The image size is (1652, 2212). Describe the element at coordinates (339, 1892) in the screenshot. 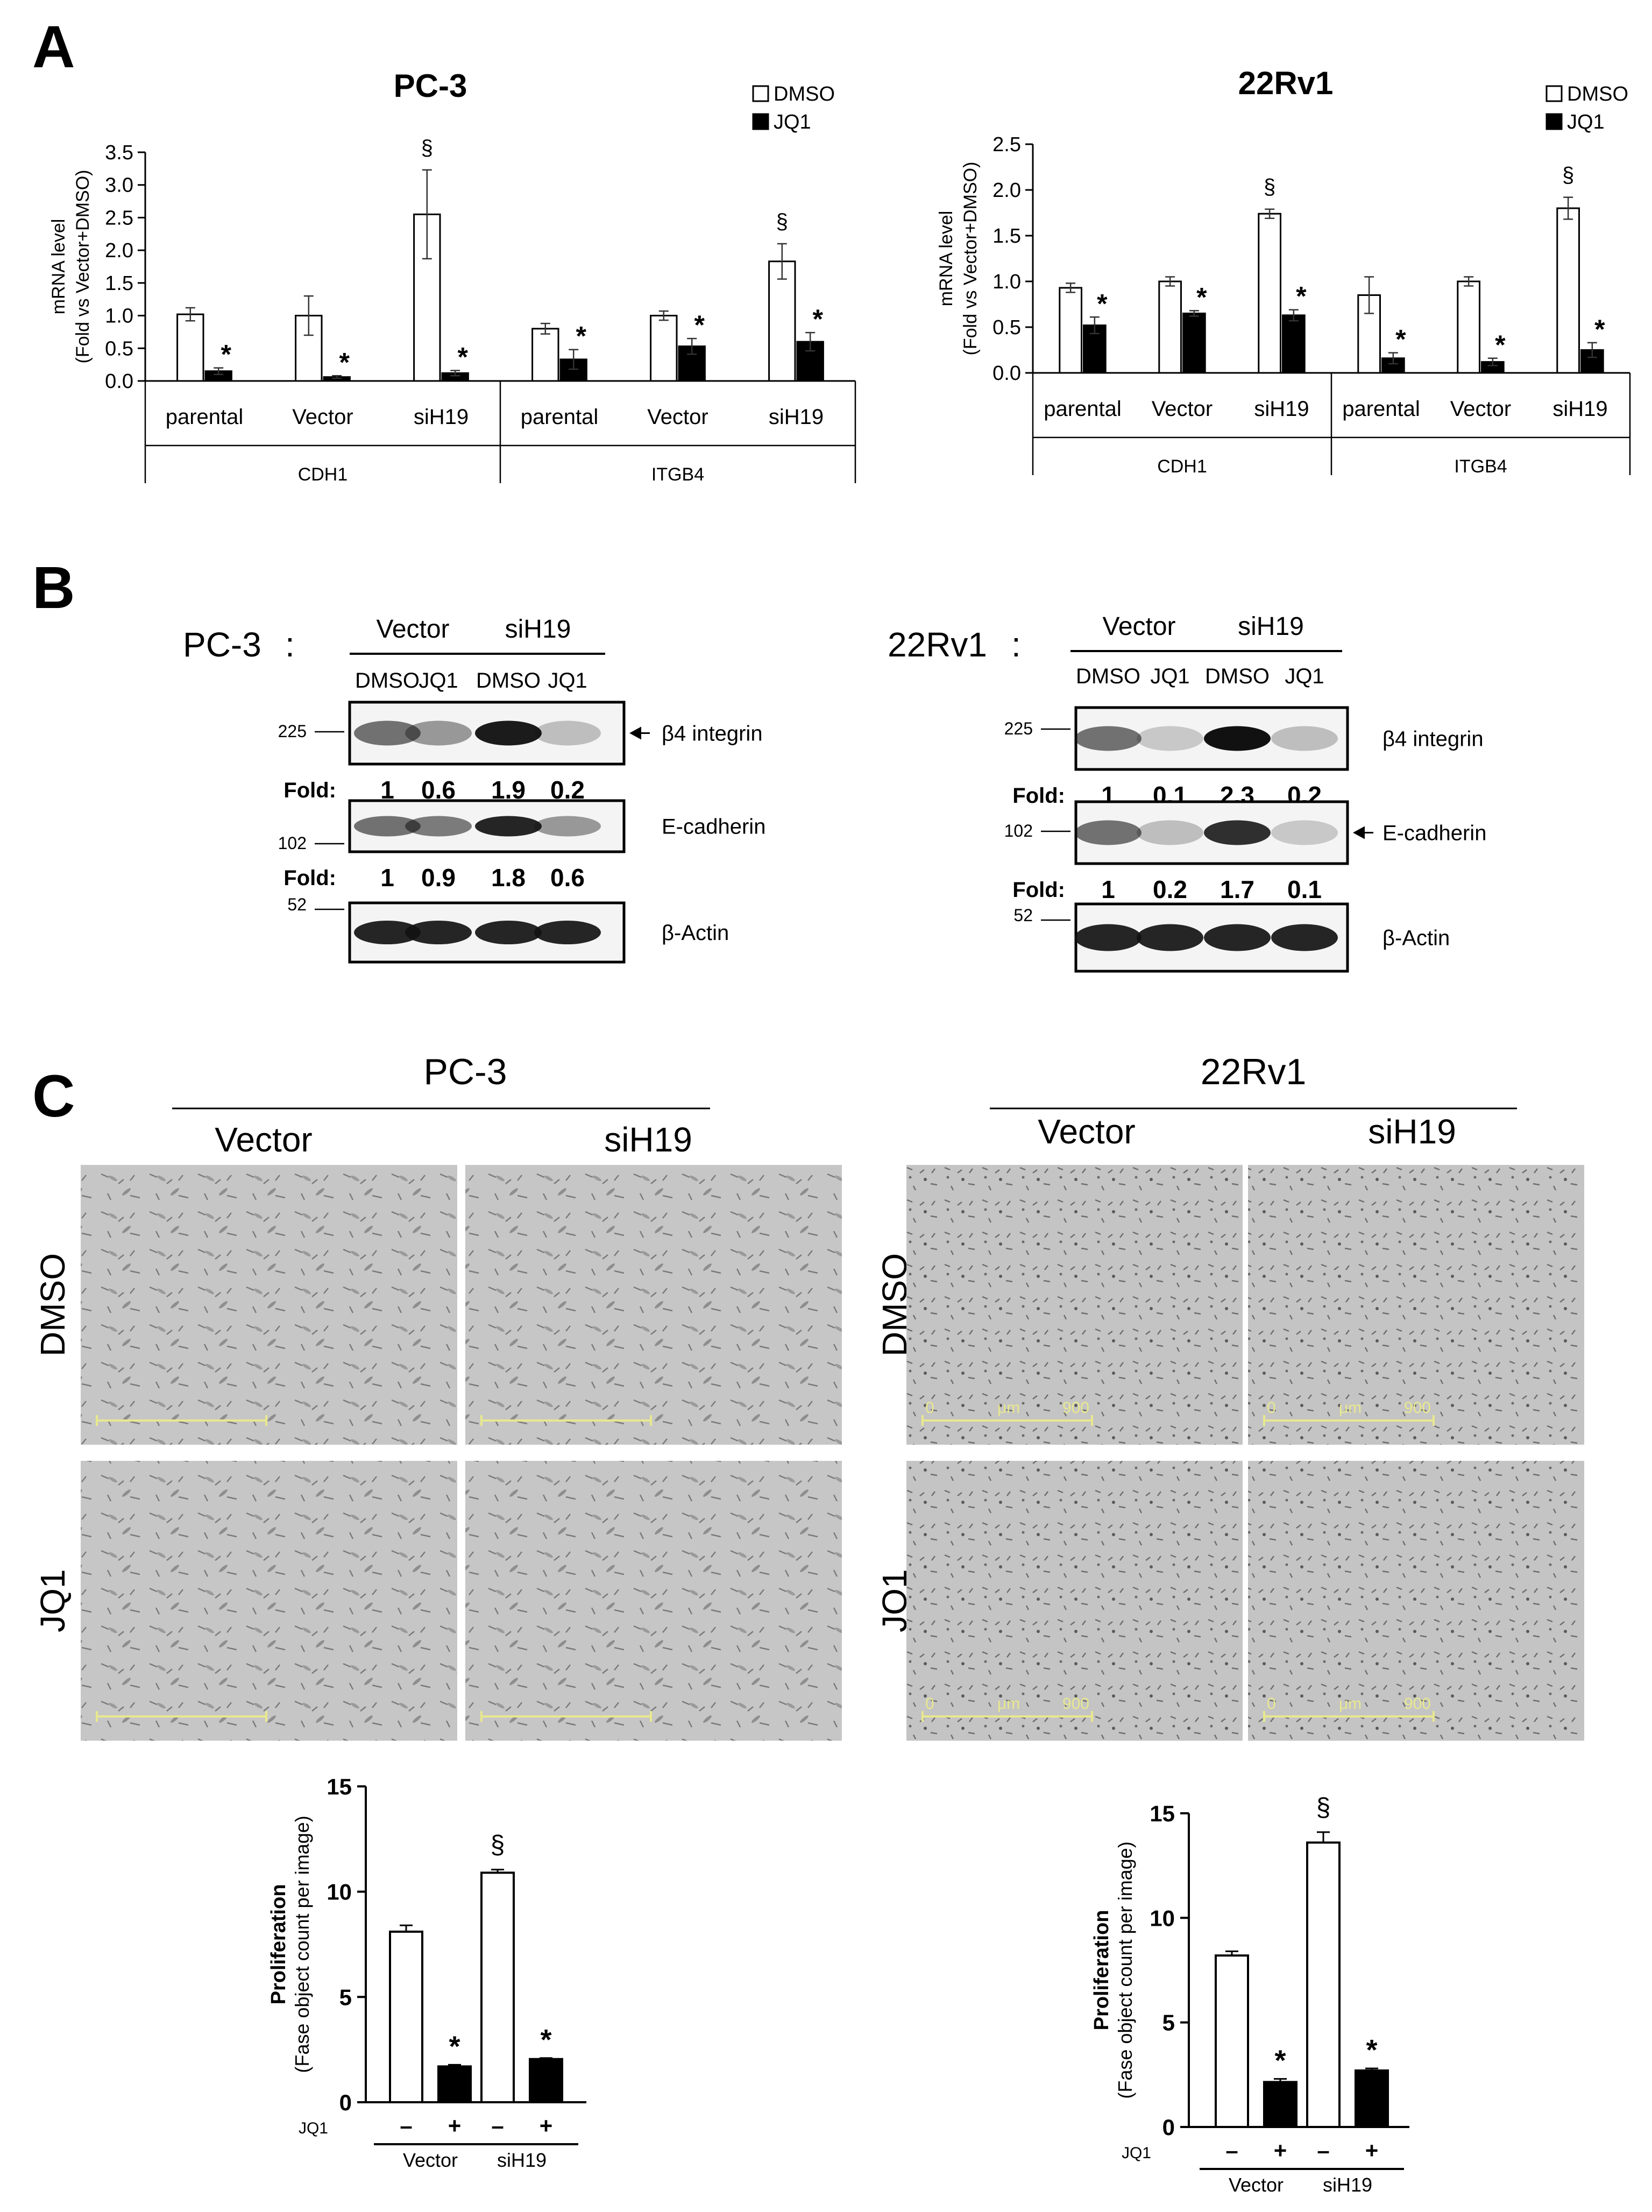

I see `y-tick-label: 10` at that location.